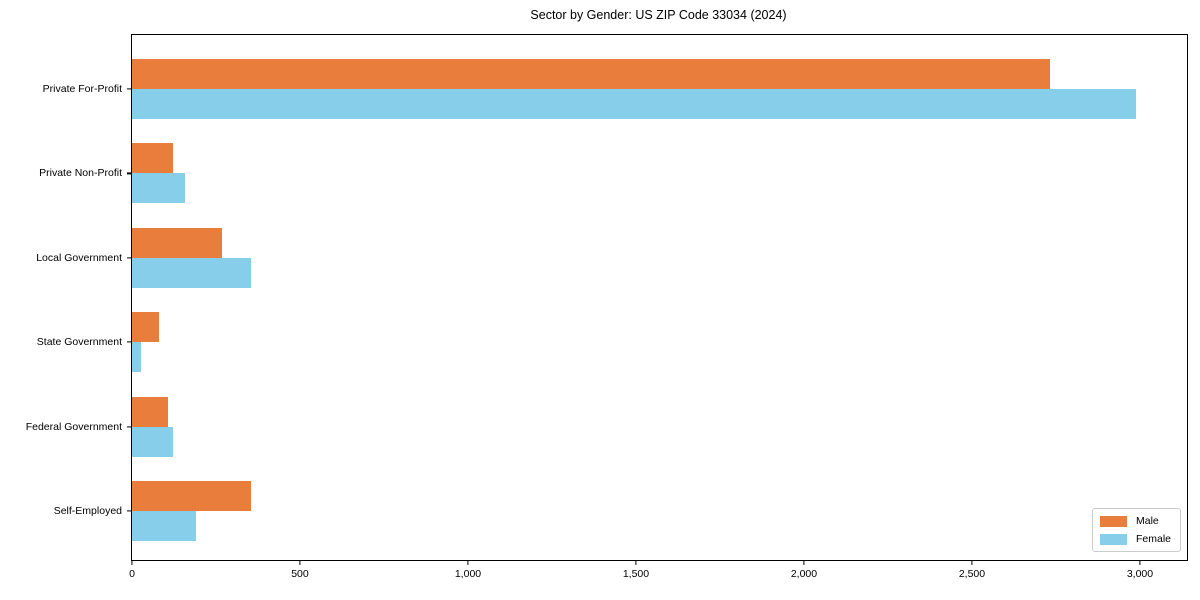  What do you see at coordinates (87, 511) in the screenshot?
I see `y-axis-category-label: Self-Employed` at bounding box center [87, 511].